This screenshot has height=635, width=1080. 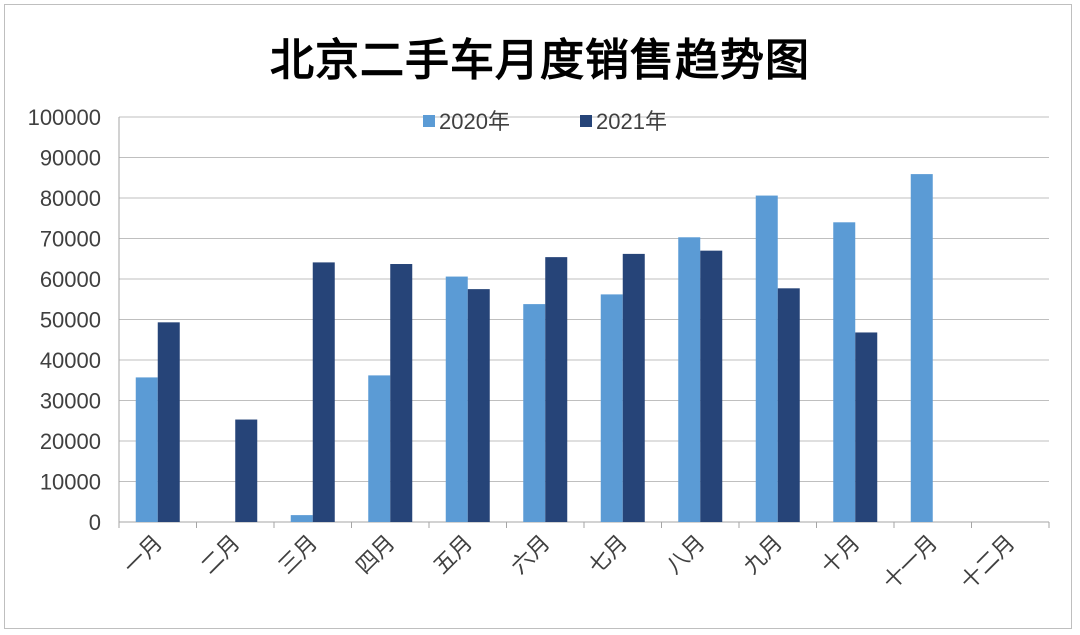 I want to click on y-tick-label: 80000, so click(x=70, y=198).